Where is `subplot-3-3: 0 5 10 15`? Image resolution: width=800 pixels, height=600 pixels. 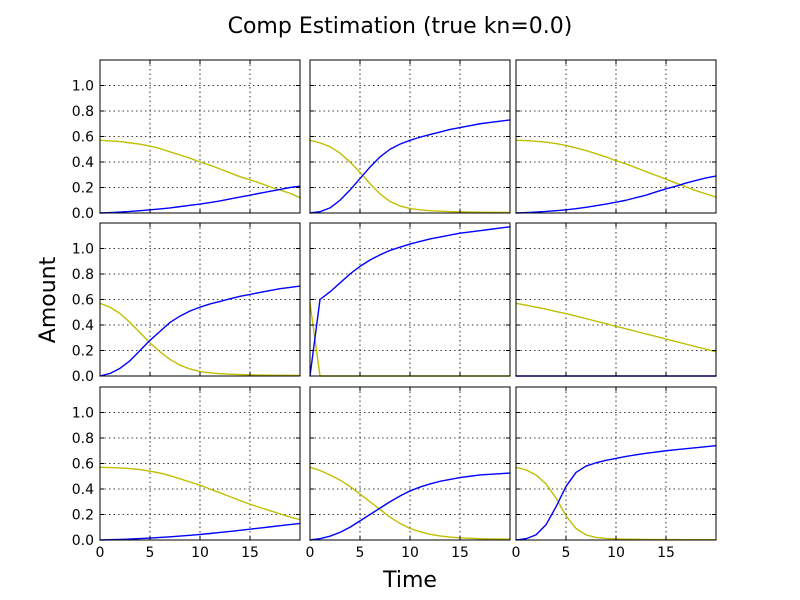
subplot-3-3: 0 5 10 15 is located at coordinates (614, 473).